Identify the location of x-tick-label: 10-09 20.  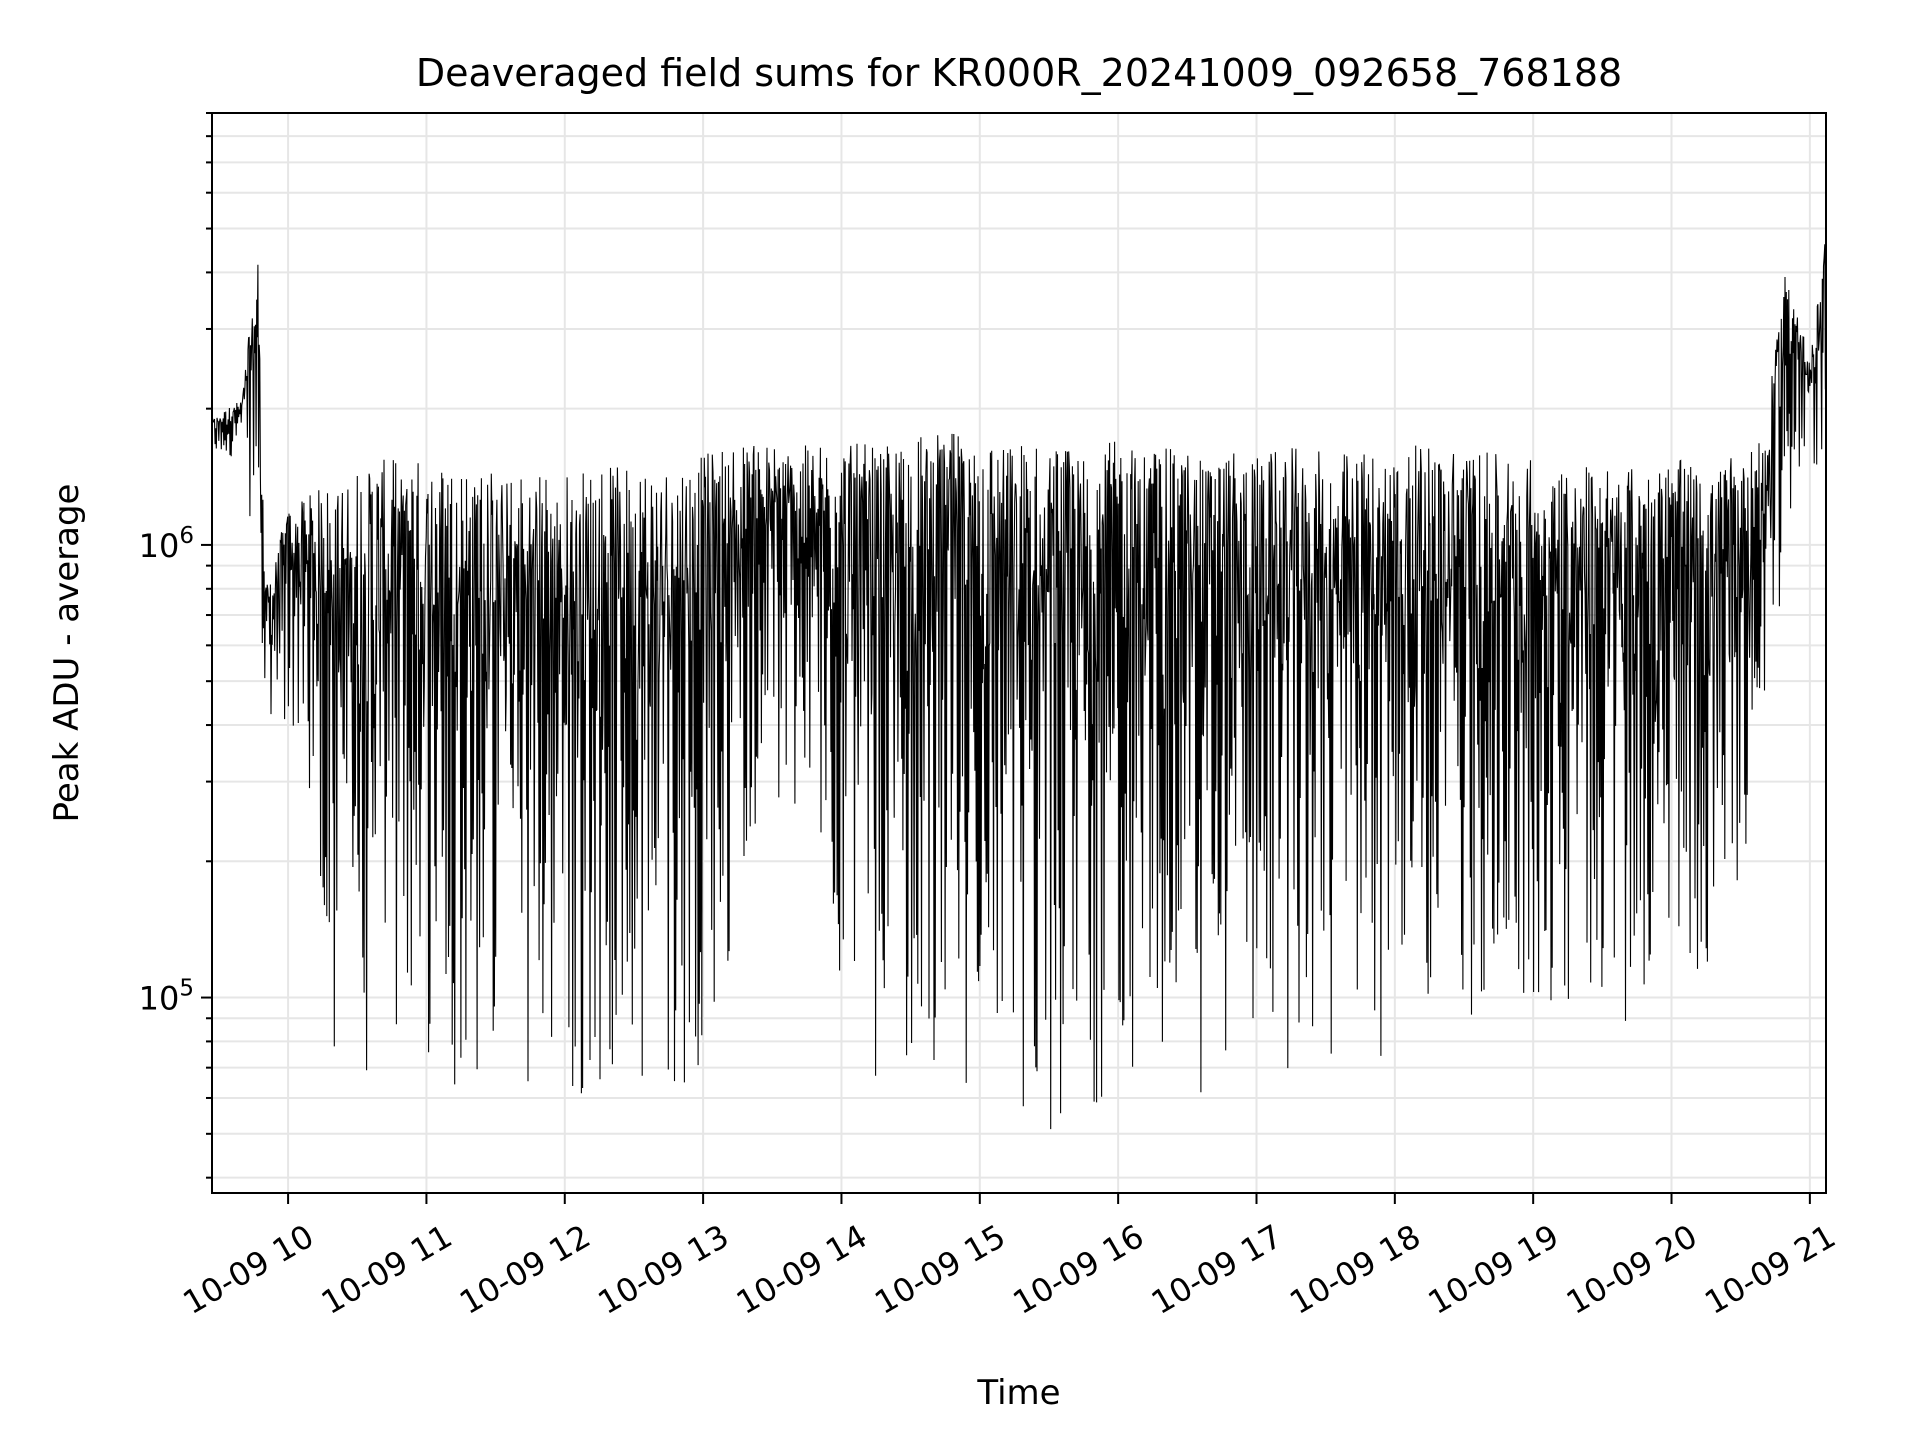
(1632, 1269).